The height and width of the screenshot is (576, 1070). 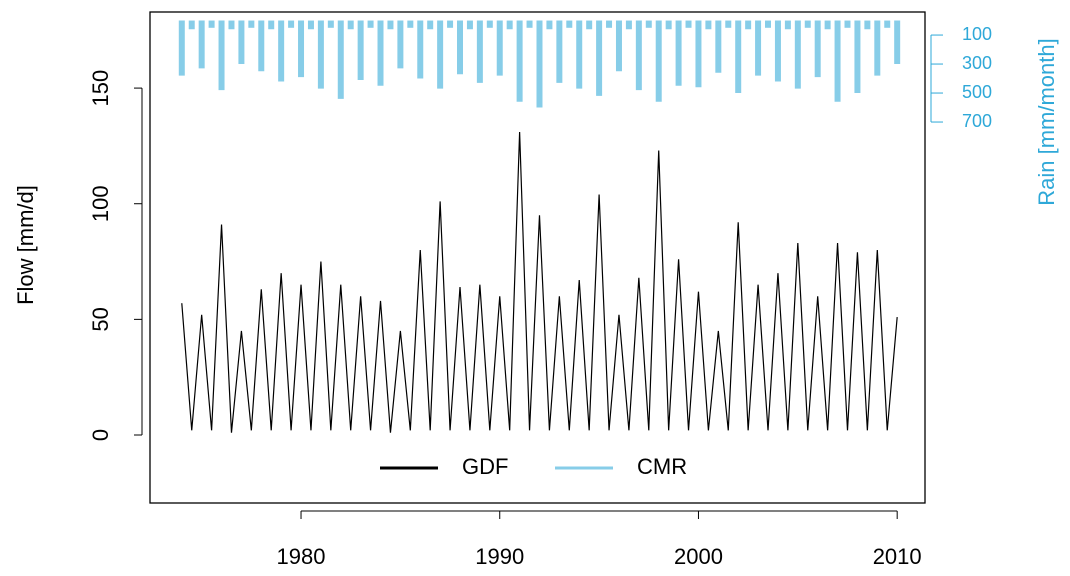 I want to click on y2-axis-label: Rain [mm/month], so click(x=1046, y=122).